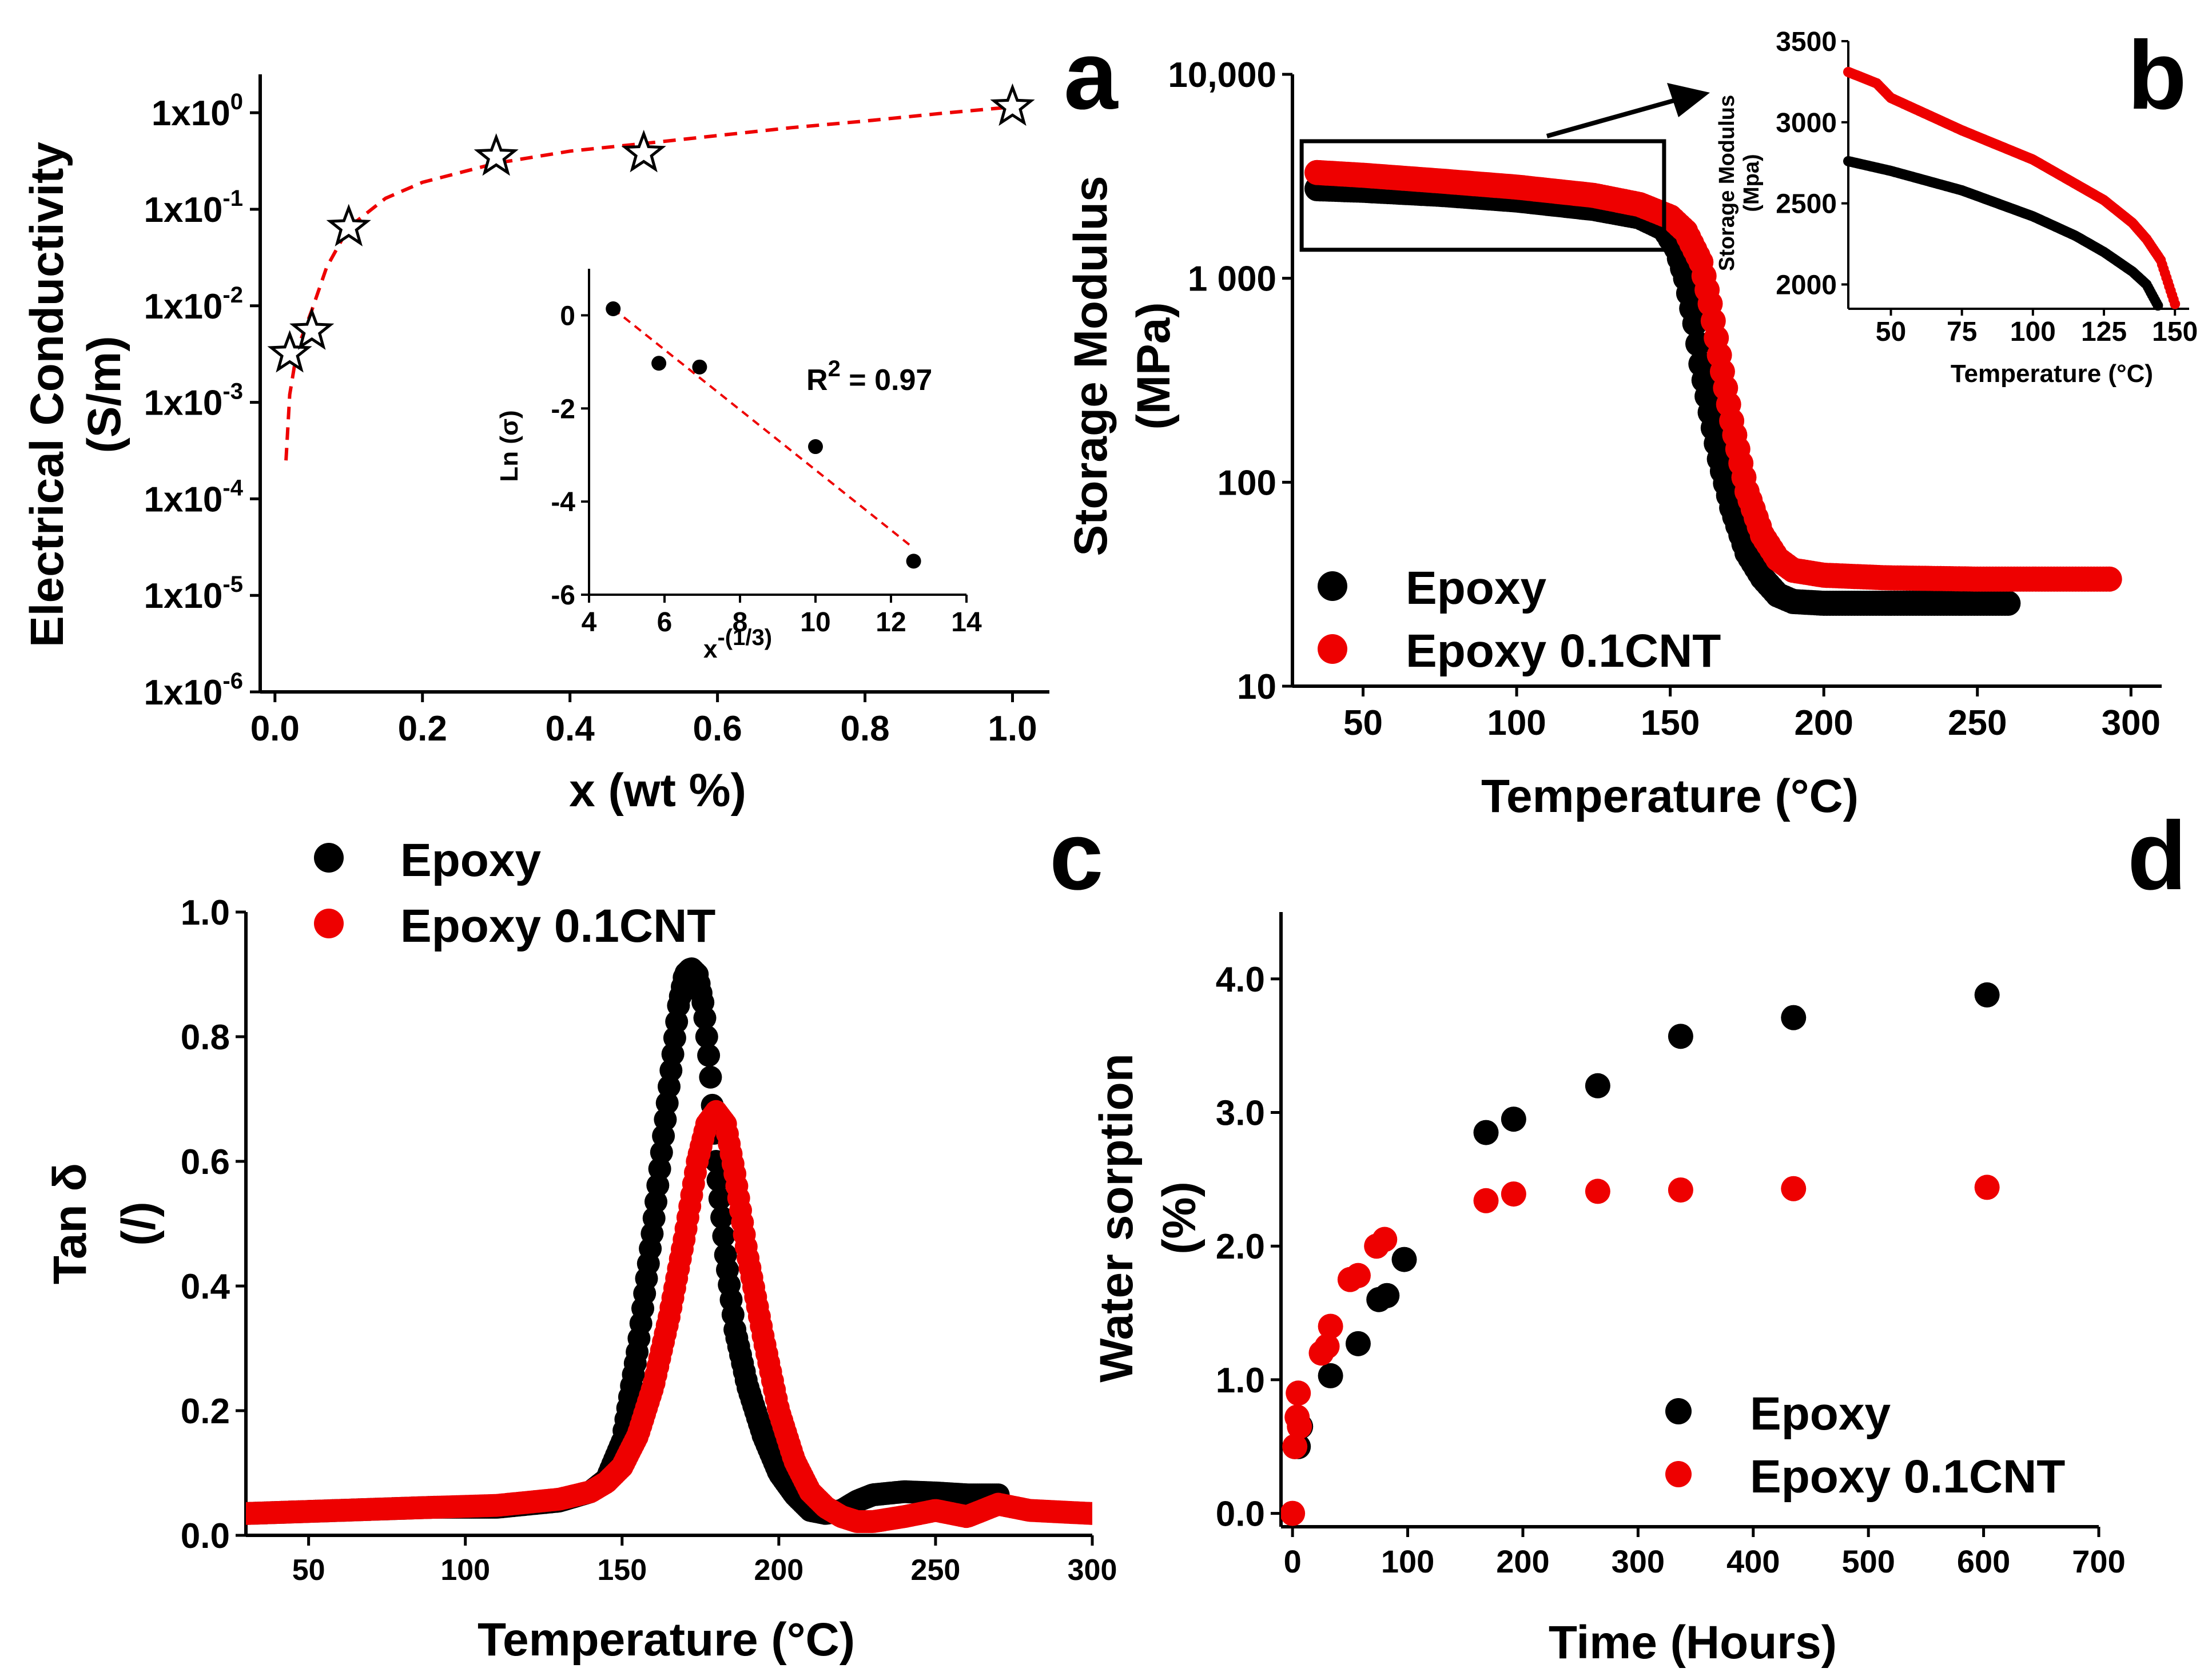  Describe the element at coordinates (1293, 1561) in the screenshot. I see `panel-d-x-tick-label: 0` at that location.